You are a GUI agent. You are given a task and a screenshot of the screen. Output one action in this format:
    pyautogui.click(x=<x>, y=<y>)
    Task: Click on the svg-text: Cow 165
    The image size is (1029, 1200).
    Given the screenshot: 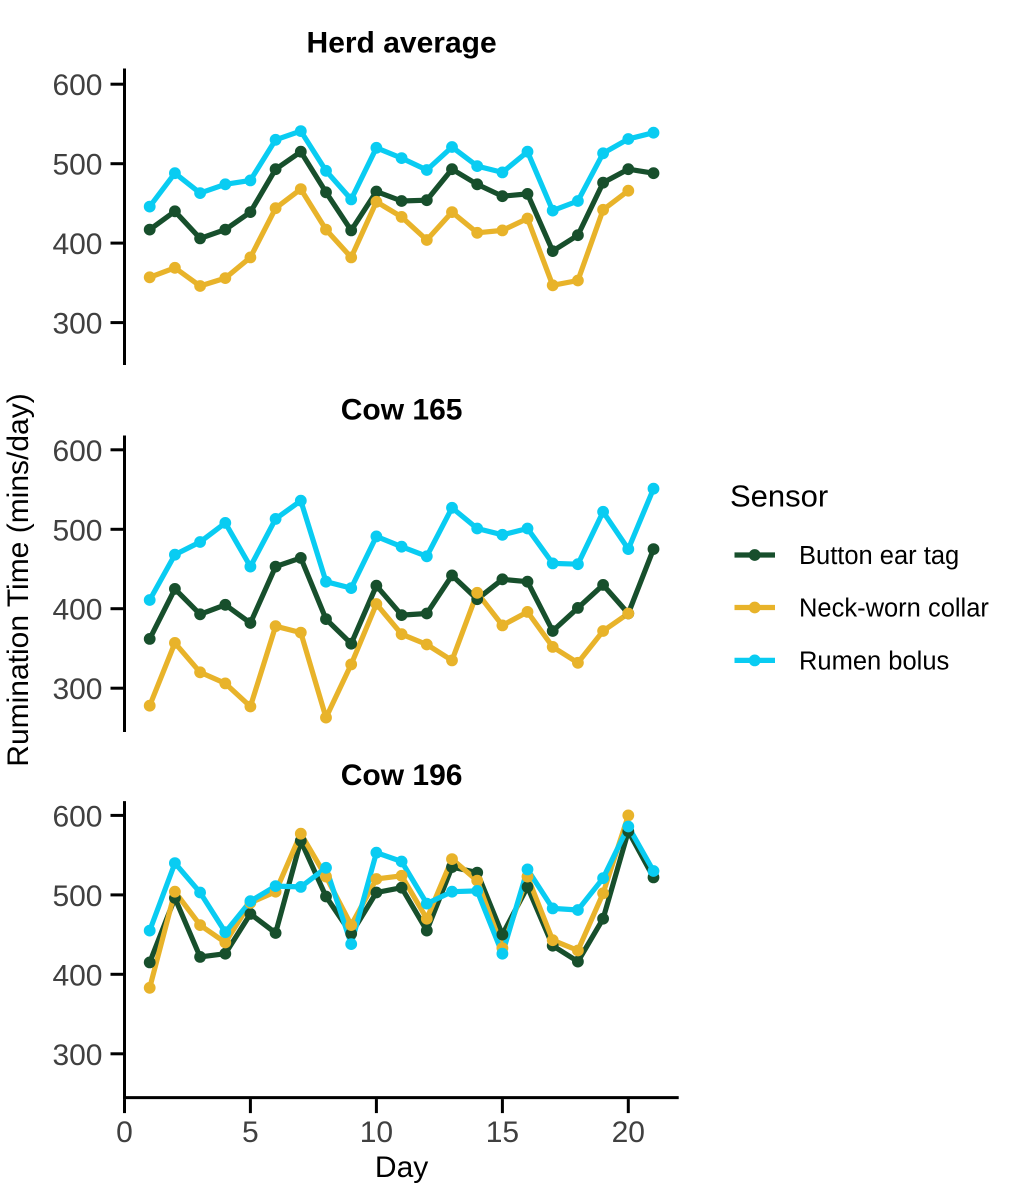 What is the action you would take?
    pyautogui.click(x=402, y=409)
    